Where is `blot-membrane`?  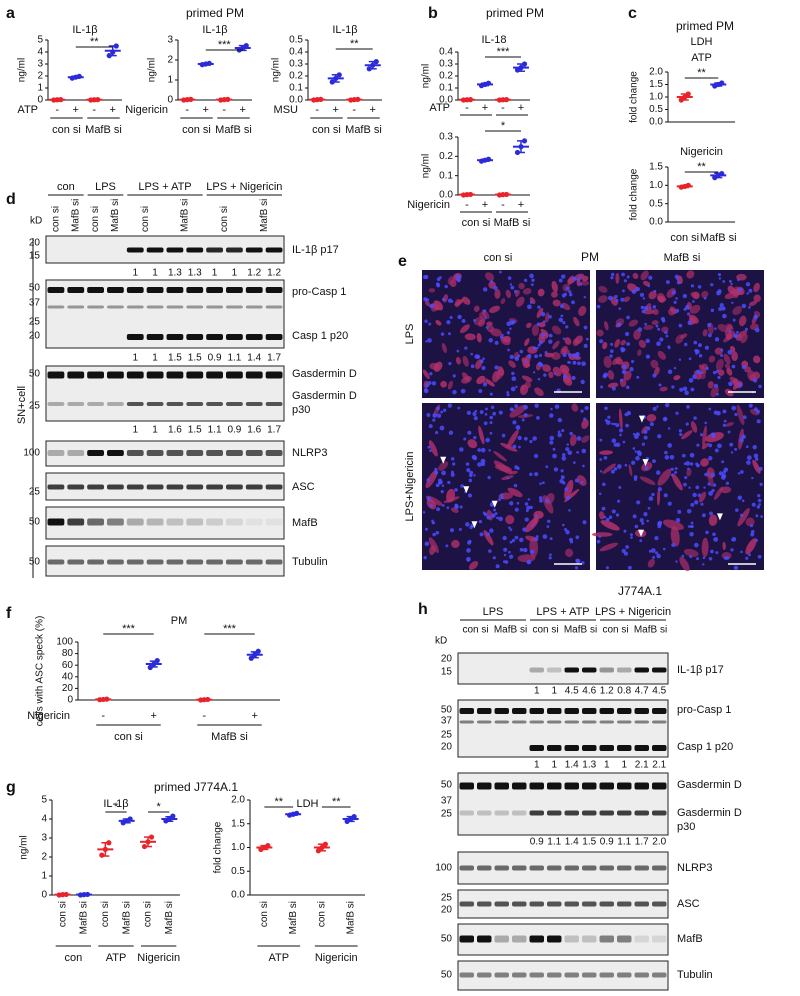 blot-membrane is located at coordinates (563, 728).